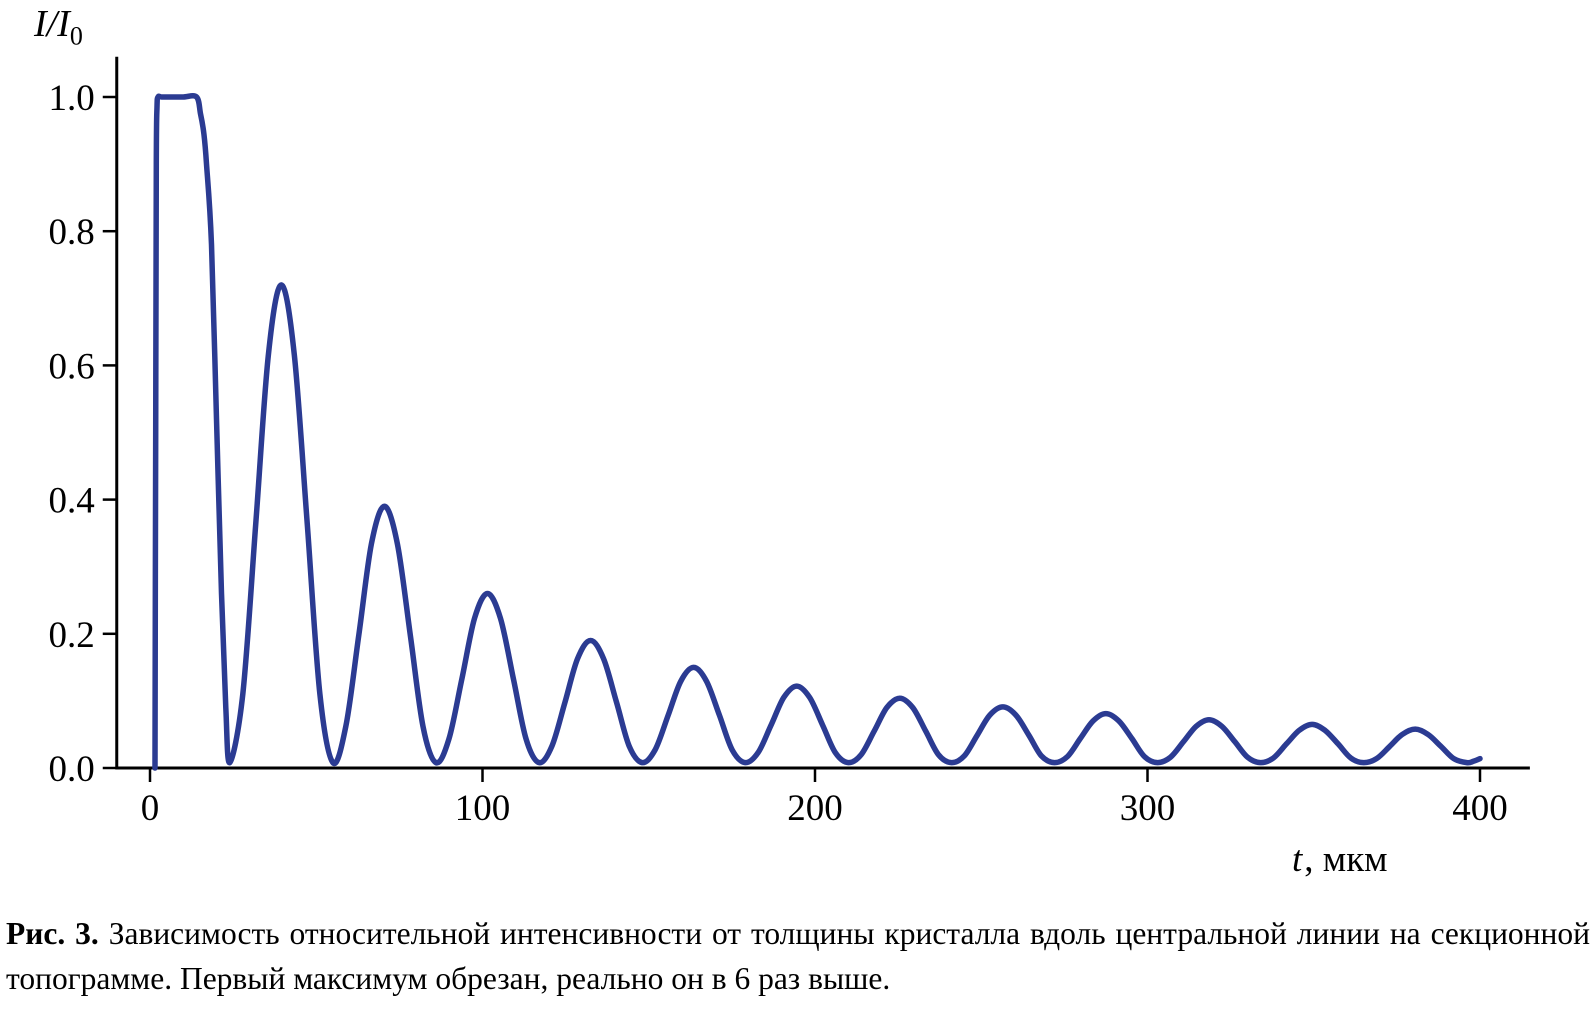 The image size is (1596, 1025). I want to click on x-axis-title-unit: , мкм, so click(1346, 859).